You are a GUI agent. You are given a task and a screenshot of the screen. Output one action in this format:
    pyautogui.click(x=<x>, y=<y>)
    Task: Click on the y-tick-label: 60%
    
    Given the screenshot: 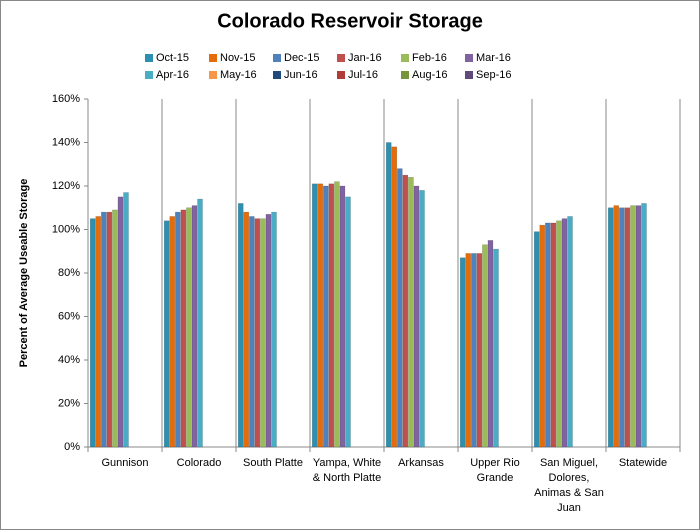 What is the action you would take?
    pyautogui.click(x=69, y=316)
    